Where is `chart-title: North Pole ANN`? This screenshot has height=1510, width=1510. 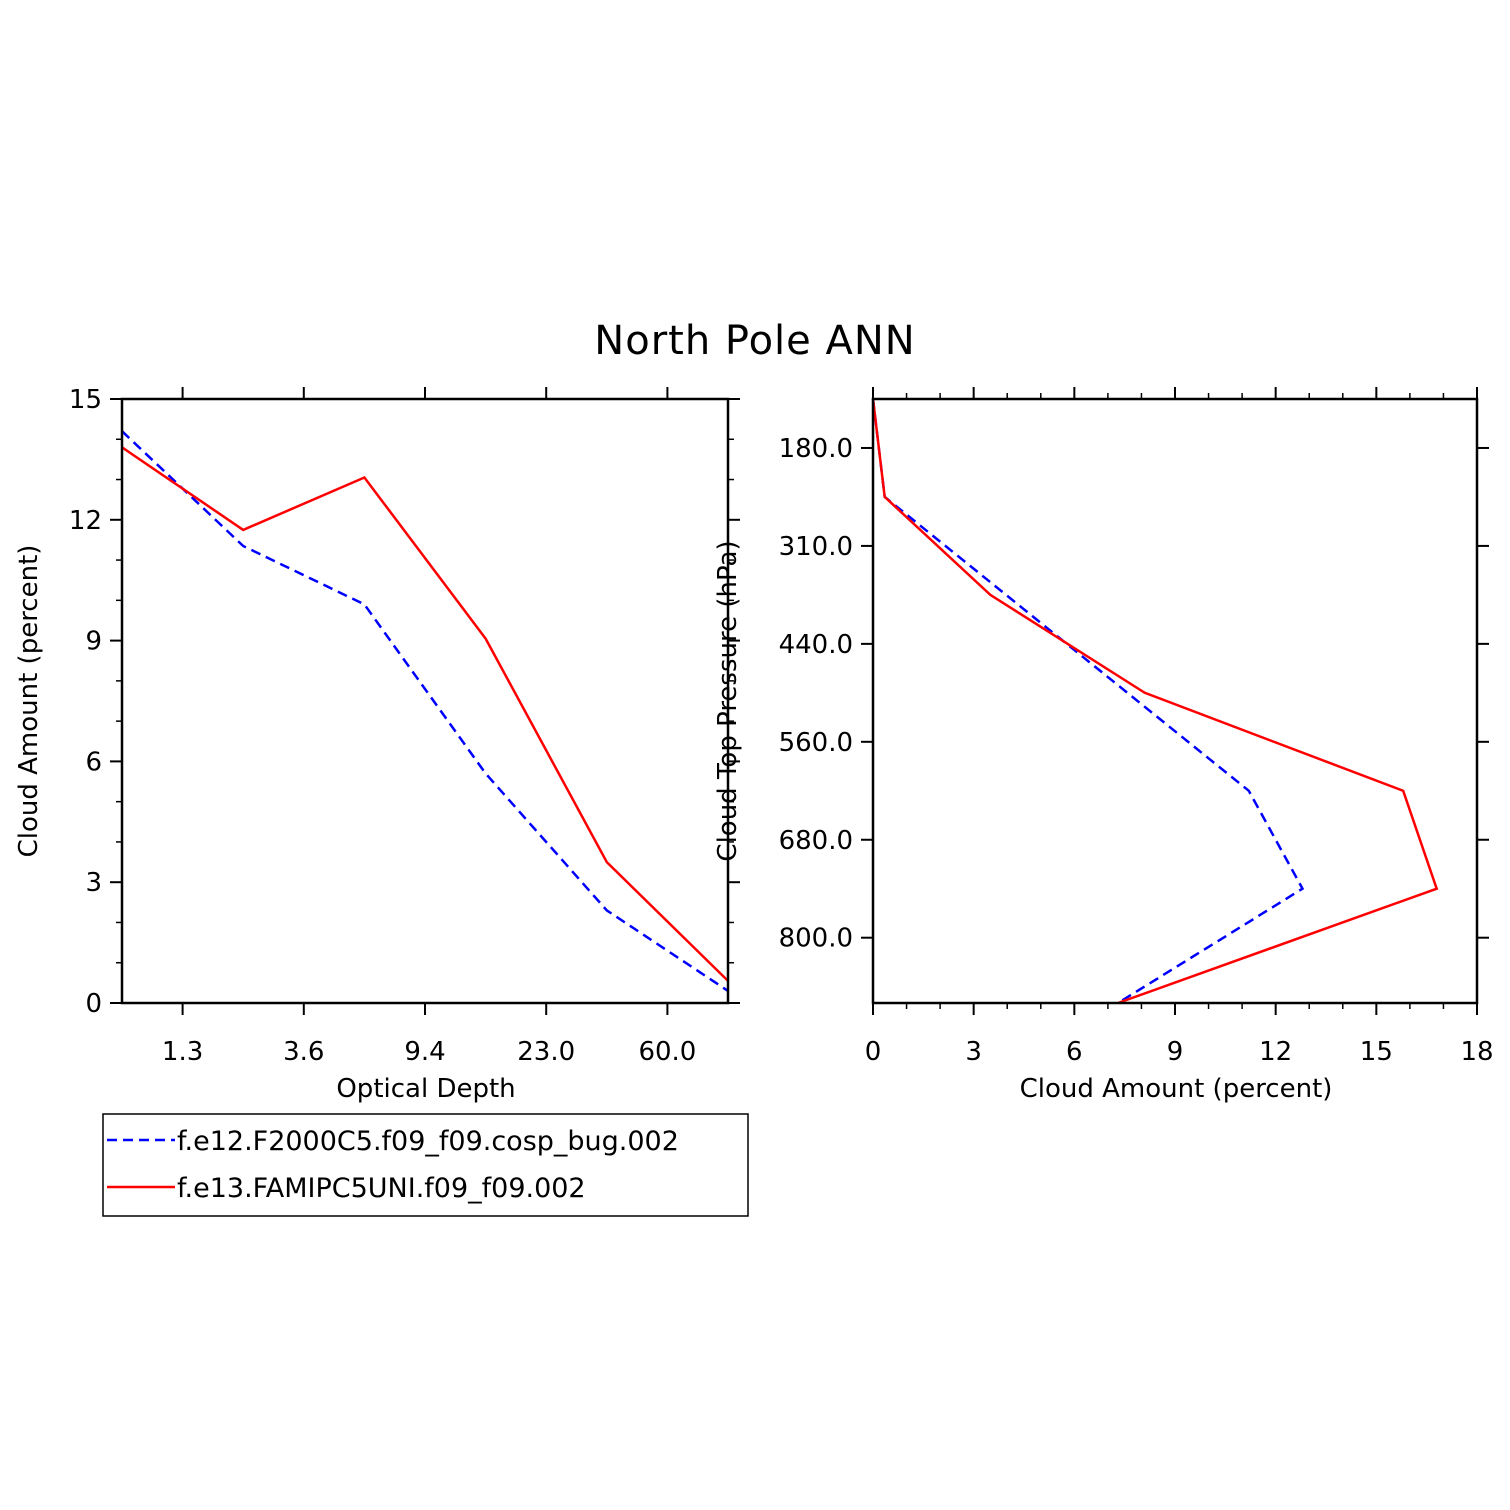
chart-title: North Pole ANN is located at coordinates (754, 341).